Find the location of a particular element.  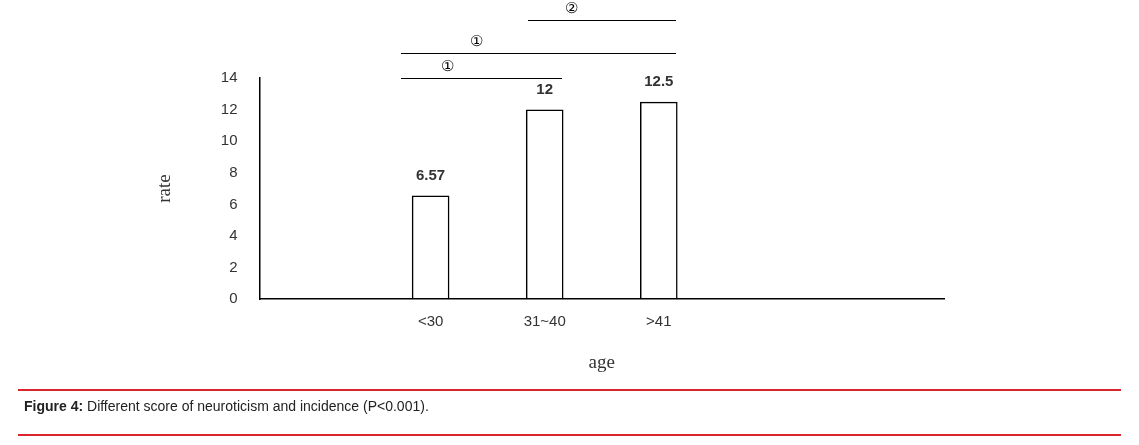

y-tick-label: 14 is located at coordinates (229, 77).